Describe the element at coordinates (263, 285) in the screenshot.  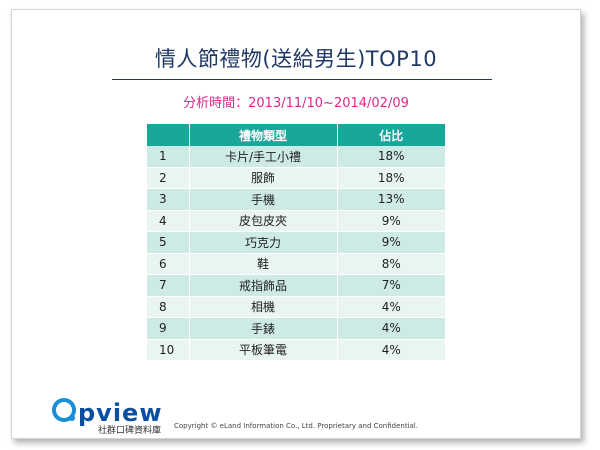
I see `gift-type-cell: 戒指飾品` at that location.